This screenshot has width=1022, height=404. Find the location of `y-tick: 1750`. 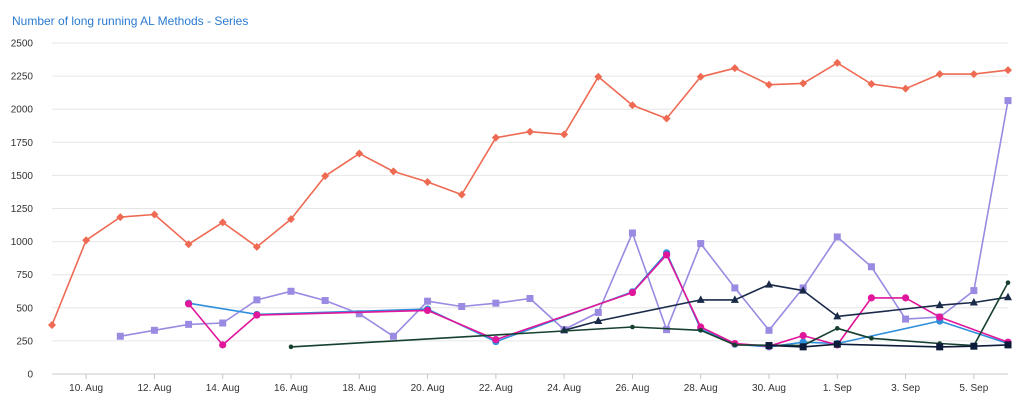

y-tick: 1750 is located at coordinates (22, 143).